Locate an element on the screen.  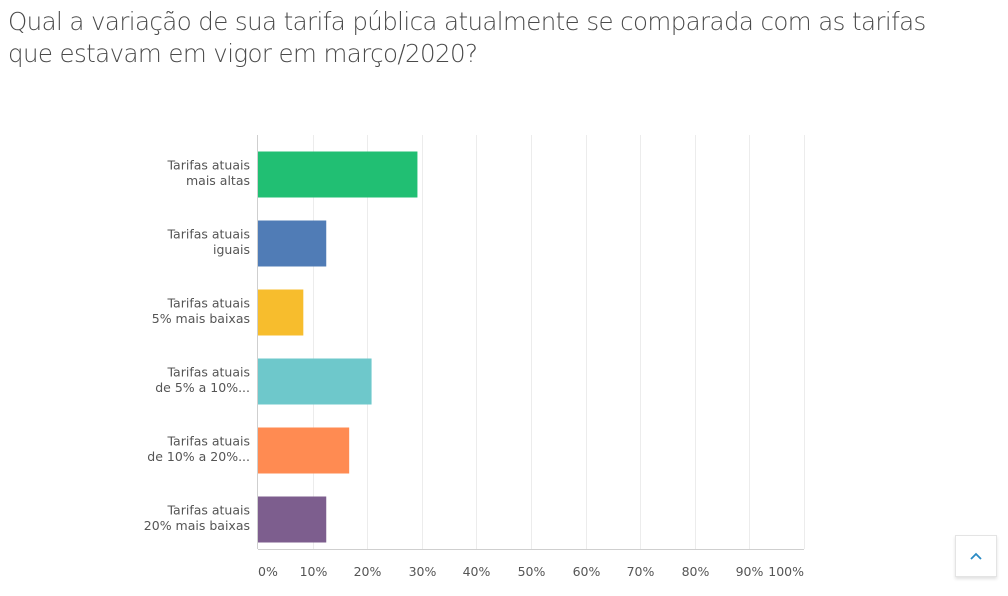
x-tick-label: 40% is located at coordinates (477, 571).